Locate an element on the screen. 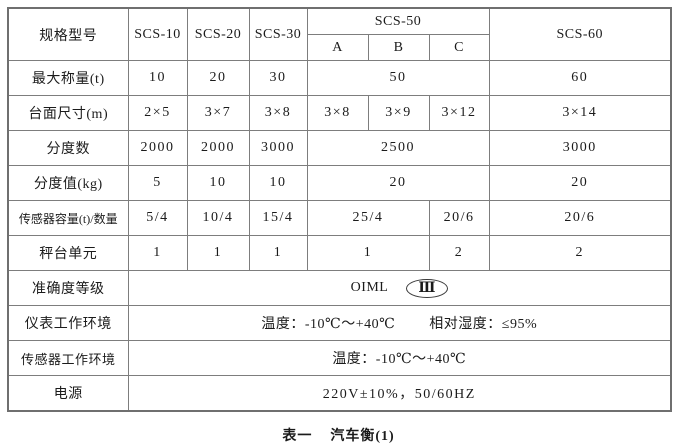 The image size is (682, 447). header-scs50-sub-a: A is located at coordinates (337, 47).